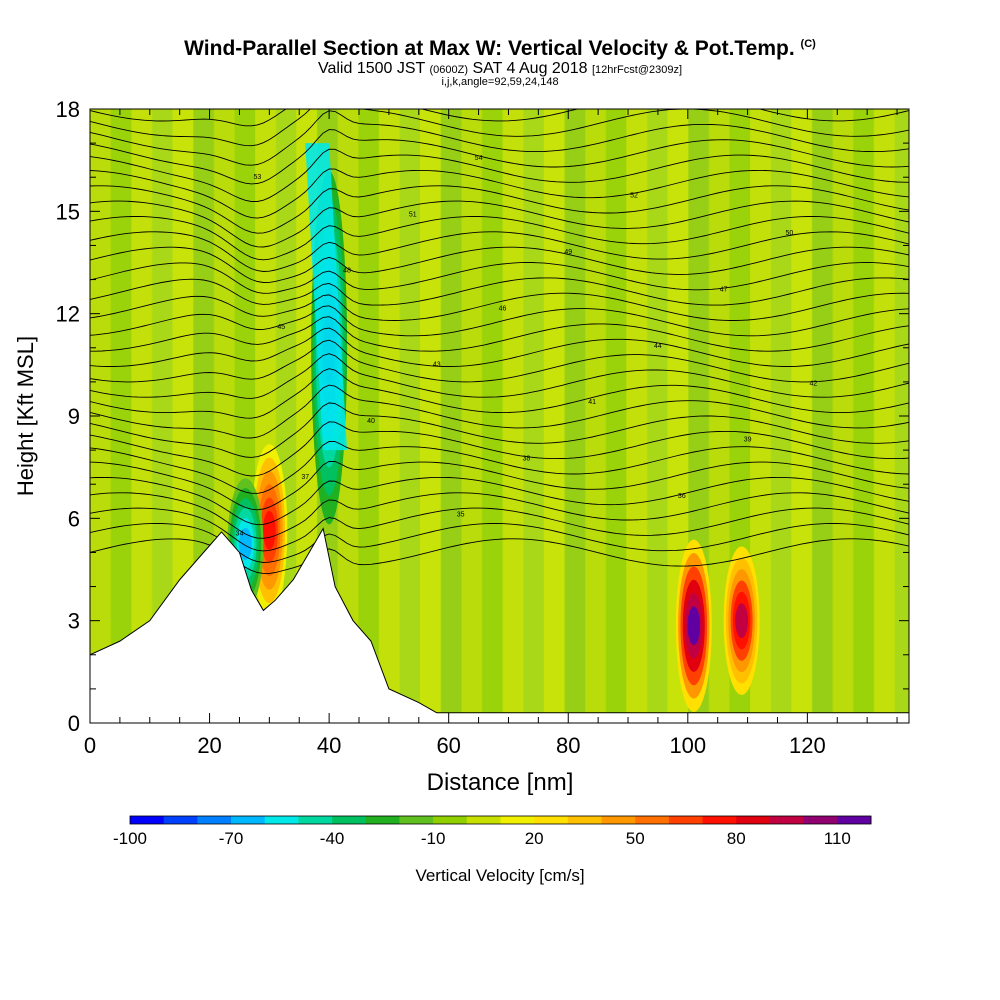 The height and width of the screenshot is (1000, 1000). Describe the element at coordinates (90, 745) in the screenshot. I see `x-tick-label: 0` at that location.